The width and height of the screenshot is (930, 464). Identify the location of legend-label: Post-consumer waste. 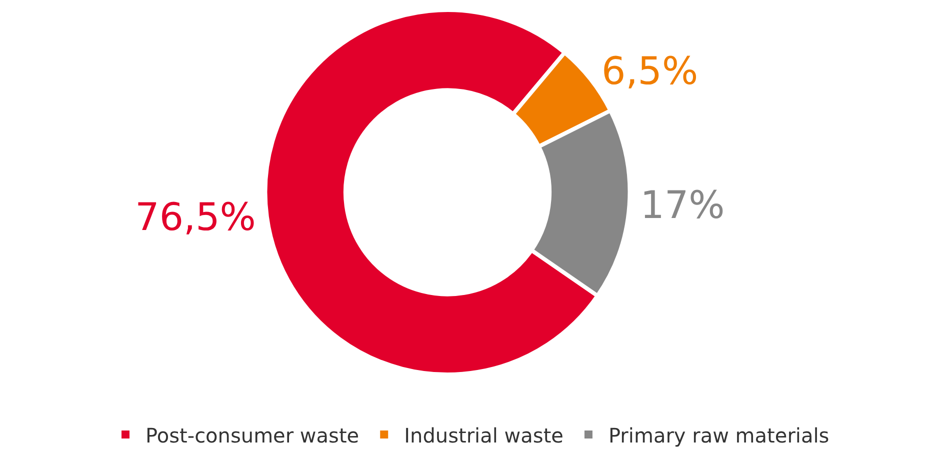
(253, 435).